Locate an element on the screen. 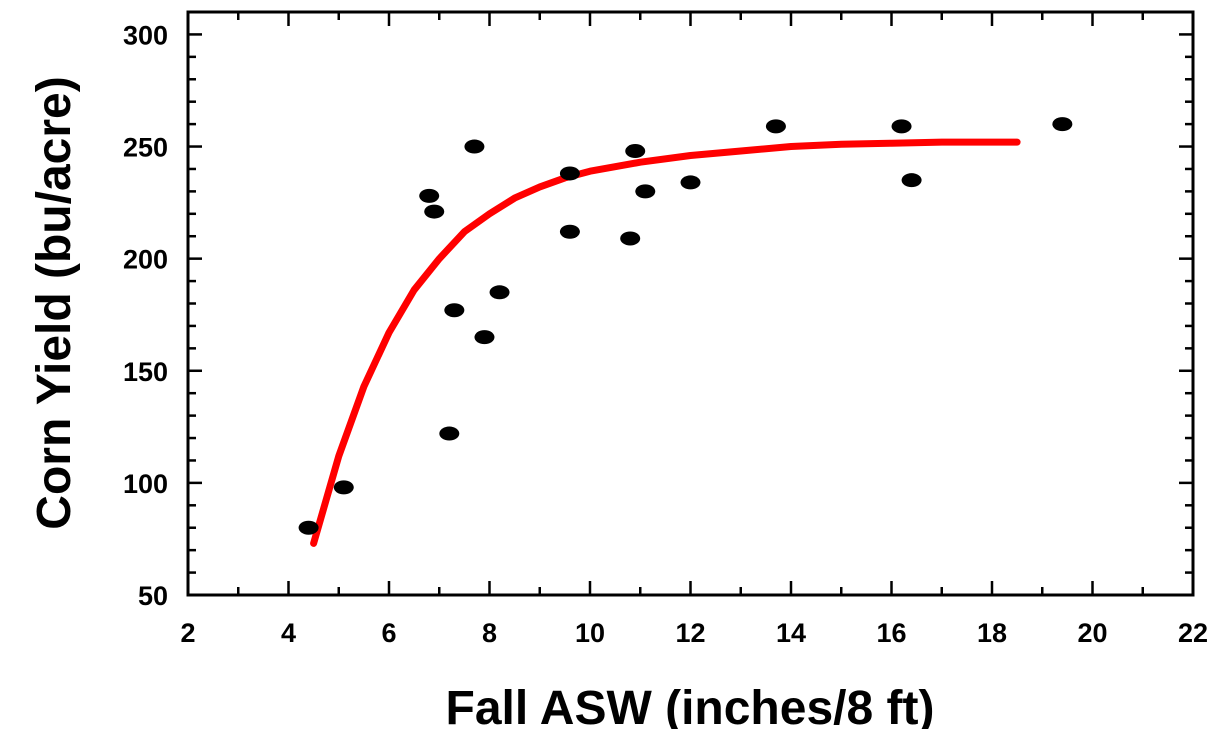  y-tick-label: 150 is located at coordinates (145, 372).